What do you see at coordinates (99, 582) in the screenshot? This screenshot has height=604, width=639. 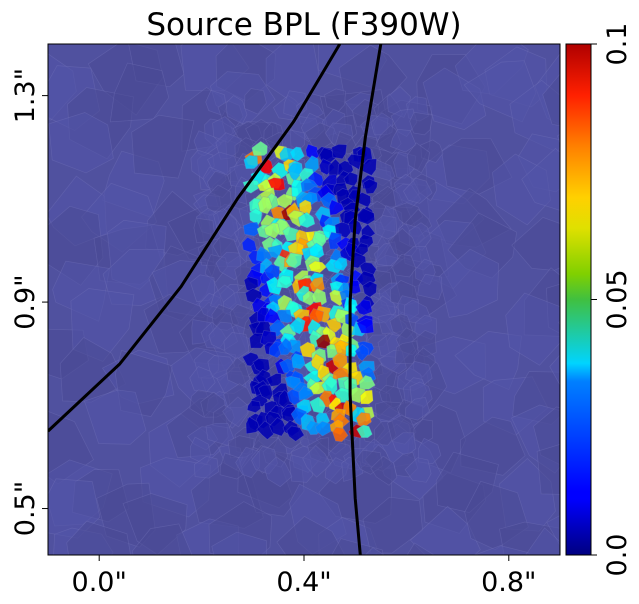 I see `x-tick-label: 0.0"` at bounding box center [99, 582].